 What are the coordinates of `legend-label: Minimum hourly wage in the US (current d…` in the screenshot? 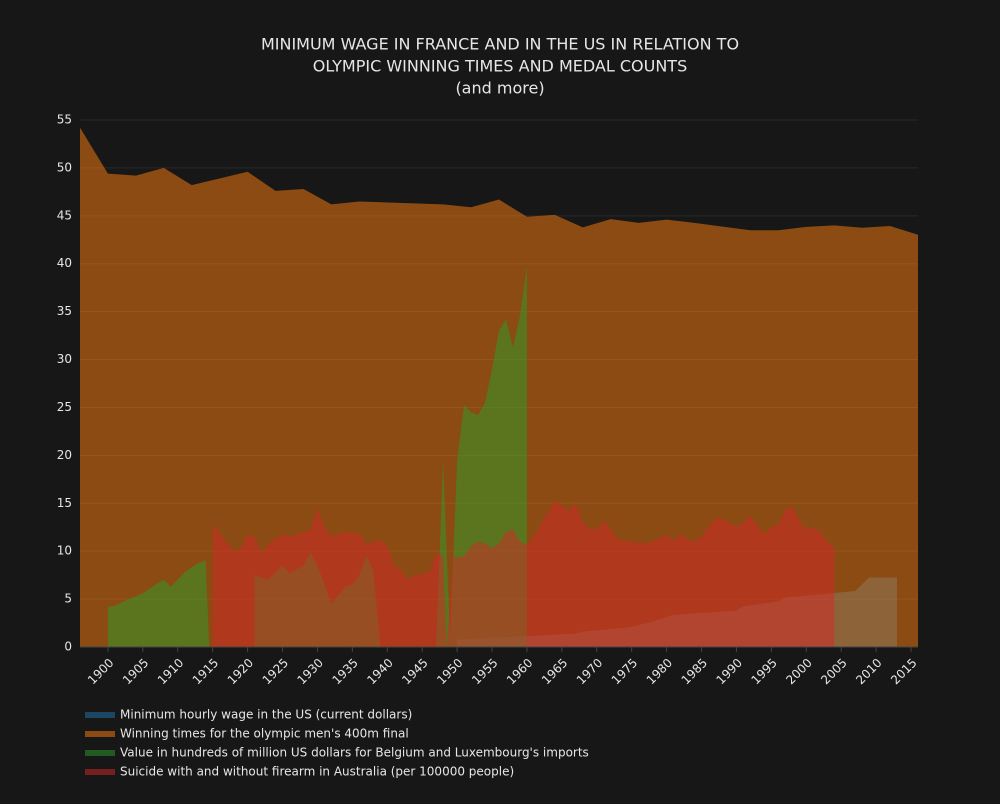 It's located at (266, 715).